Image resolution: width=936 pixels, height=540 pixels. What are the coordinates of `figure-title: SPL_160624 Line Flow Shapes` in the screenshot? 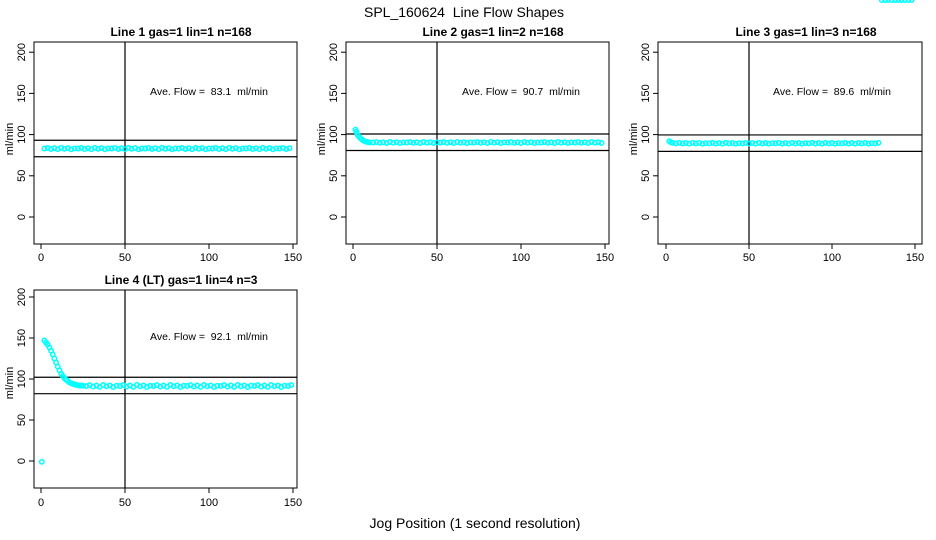 It's located at (464, 12).